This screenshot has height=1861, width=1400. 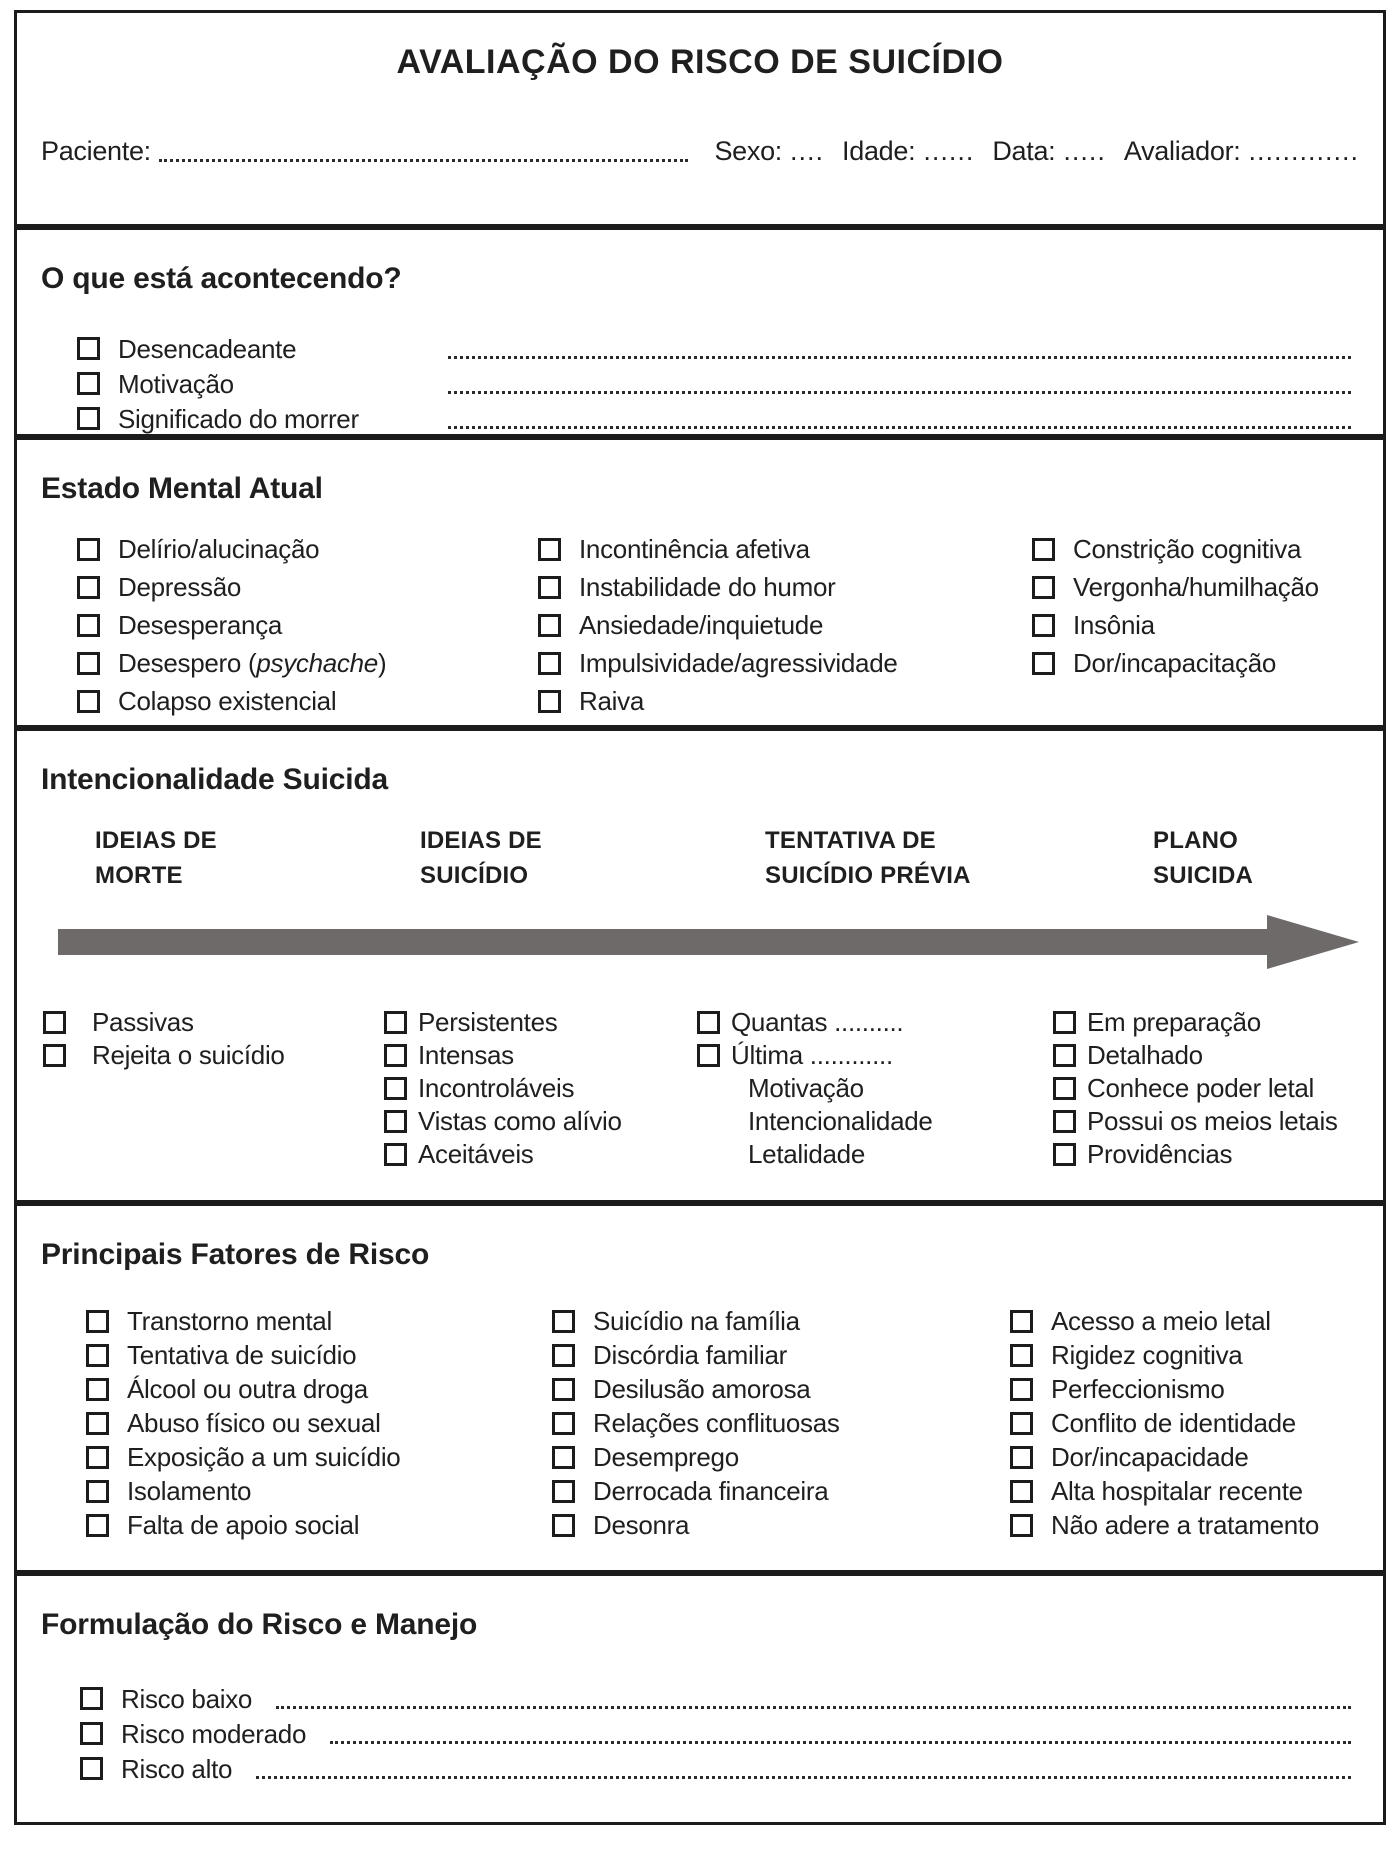 What do you see at coordinates (214, 1734) in the screenshot?
I see `checkbox-label: Risco moderado` at bounding box center [214, 1734].